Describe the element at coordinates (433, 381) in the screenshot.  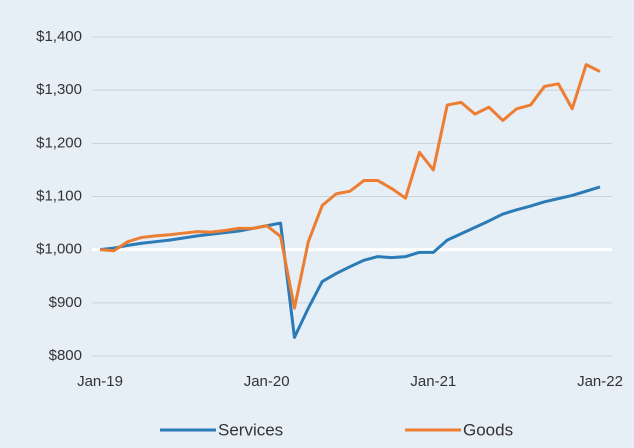
I see `x-tick-label: Jan-21` at that location.